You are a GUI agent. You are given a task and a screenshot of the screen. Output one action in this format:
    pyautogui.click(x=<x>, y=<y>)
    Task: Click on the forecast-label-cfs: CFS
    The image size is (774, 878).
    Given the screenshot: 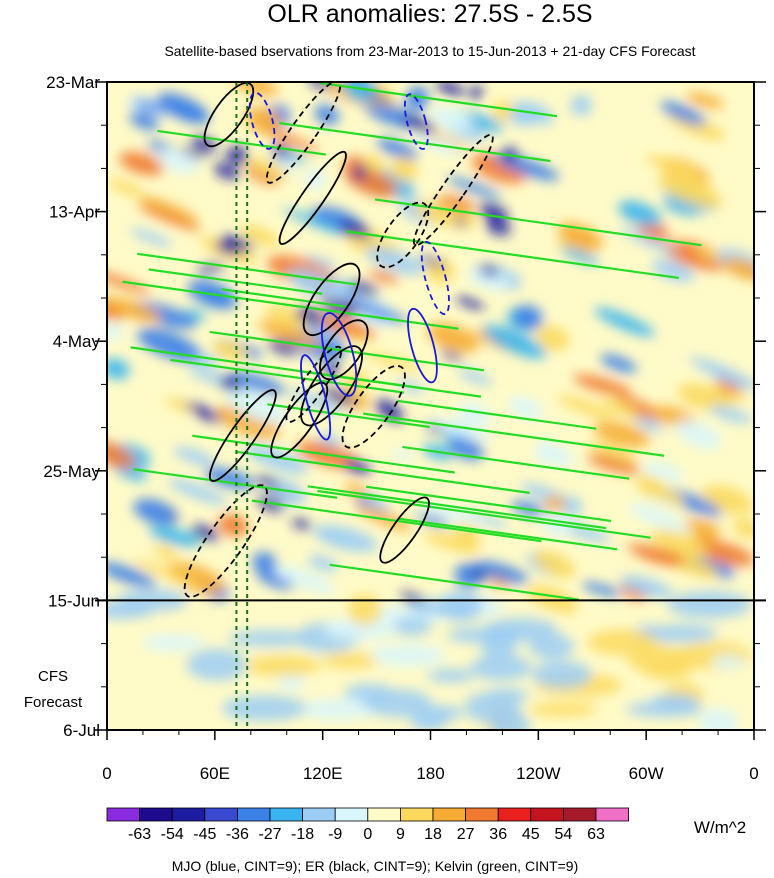 What is the action you would take?
    pyautogui.click(x=53, y=676)
    